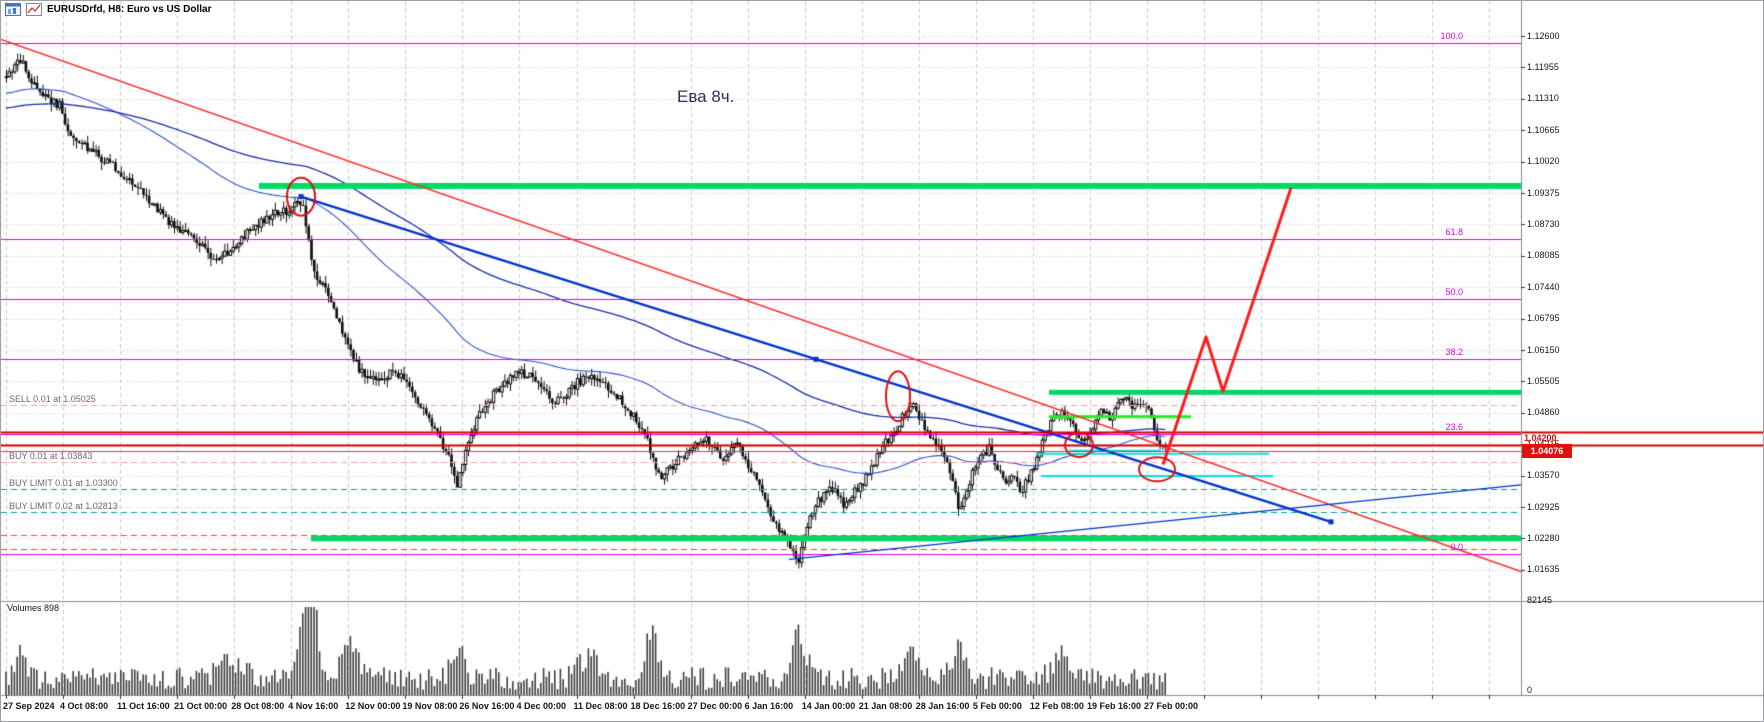  Describe the element at coordinates (1454, 426) in the screenshot. I see `fib-level-label: 23.6` at that location.